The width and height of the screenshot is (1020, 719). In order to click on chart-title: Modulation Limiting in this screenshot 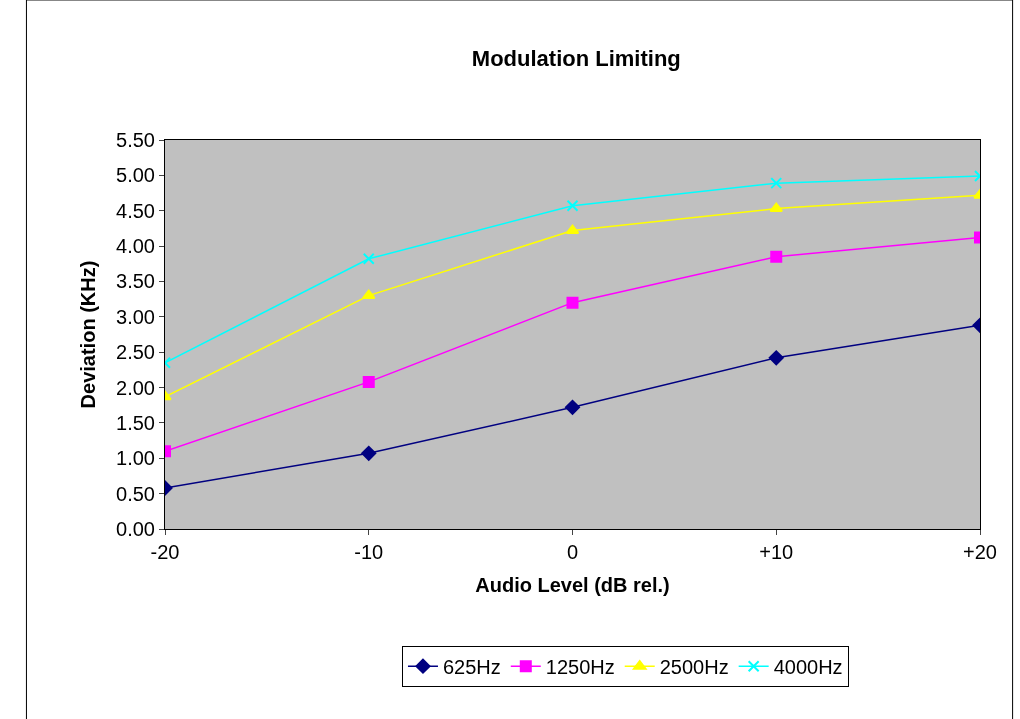, I will do `click(576, 58)`.